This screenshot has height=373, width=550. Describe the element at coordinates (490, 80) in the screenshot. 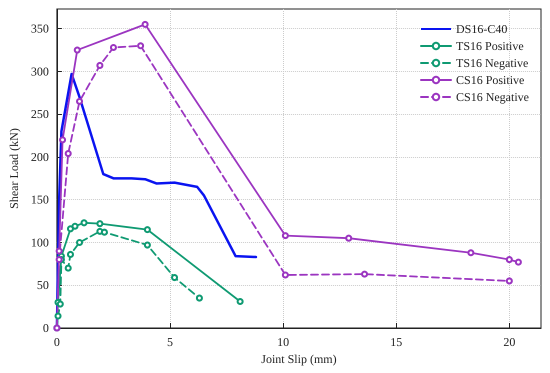

I see `legend-label: CS16 Positive` at that location.